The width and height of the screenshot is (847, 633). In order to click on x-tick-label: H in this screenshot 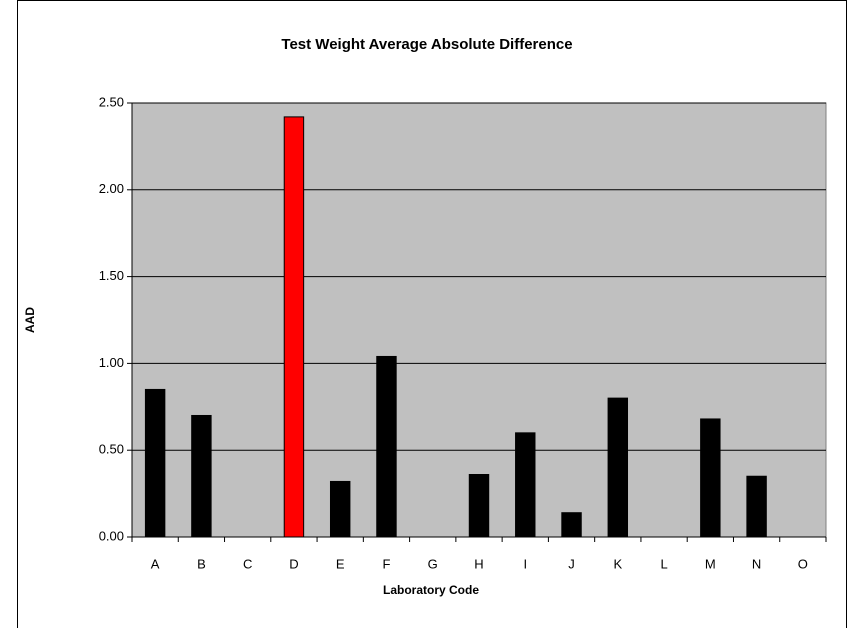, I will do `click(478, 563)`.